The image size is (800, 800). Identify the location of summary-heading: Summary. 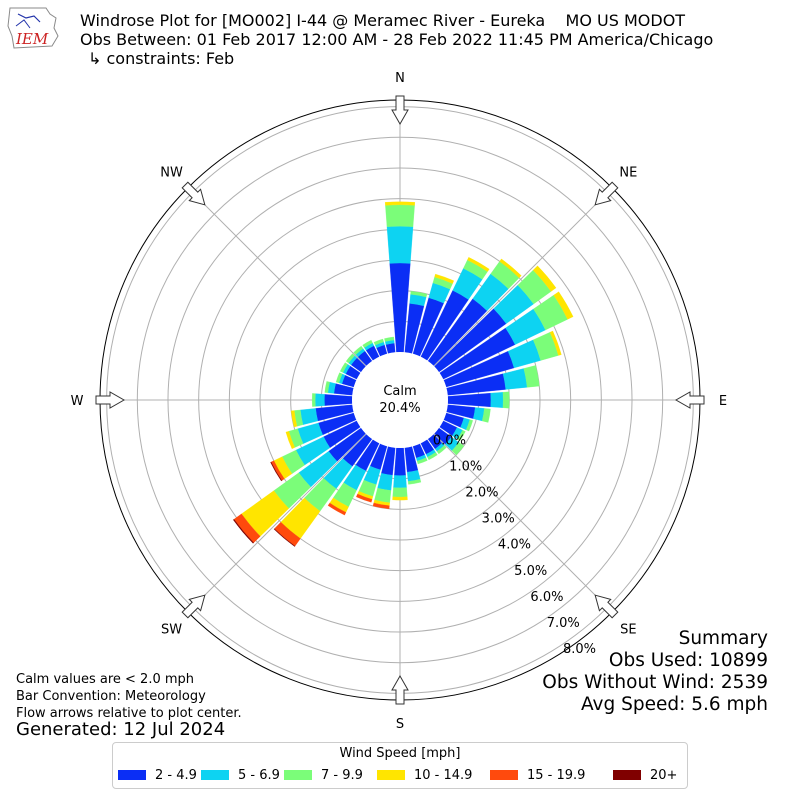
(723, 638).